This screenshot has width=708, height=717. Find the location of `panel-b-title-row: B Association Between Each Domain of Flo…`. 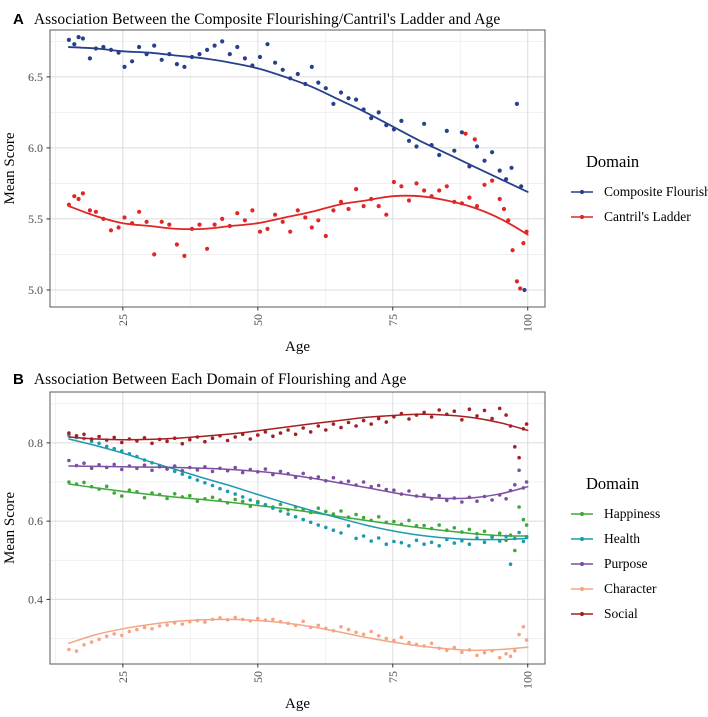

panel-b-title-row: B Association Between Each Domain of Flo… is located at coordinates (354, 374).